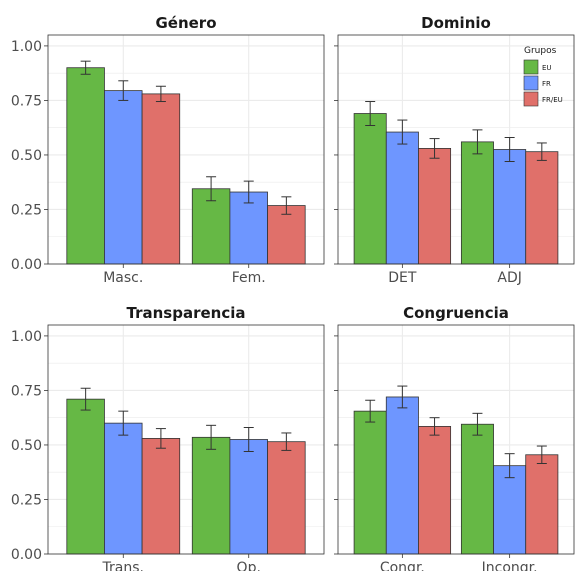 This screenshot has height=571, width=575. Describe the element at coordinates (123, 278) in the screenshot. I see `x-tick-label: Masc.` at that location.